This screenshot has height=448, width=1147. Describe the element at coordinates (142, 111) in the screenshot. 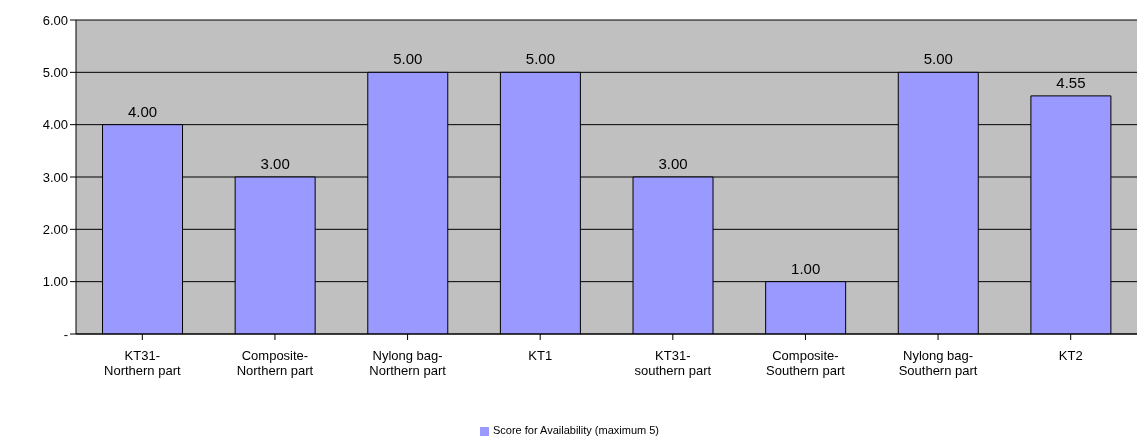

I see `data-label: 4.00` at that location.